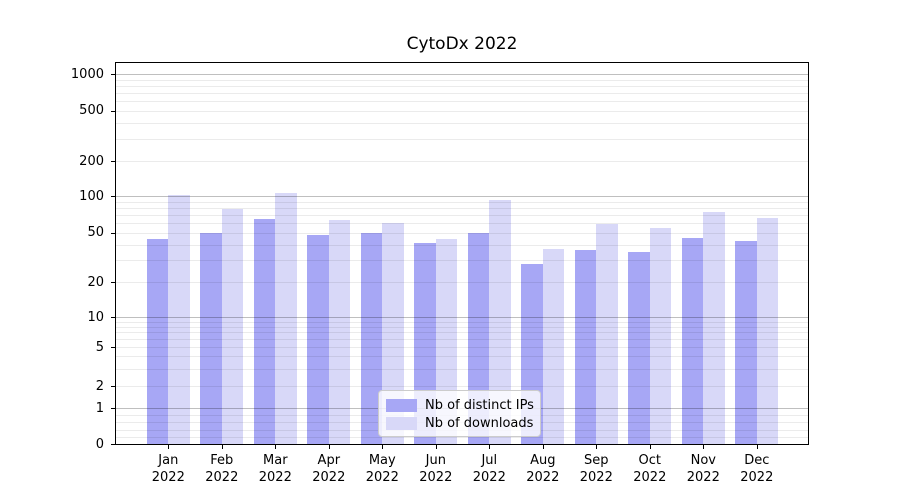 This screenshot has width=900, height=500. I want to click on chart-title: CytoDx 2022, so click(462, 44).